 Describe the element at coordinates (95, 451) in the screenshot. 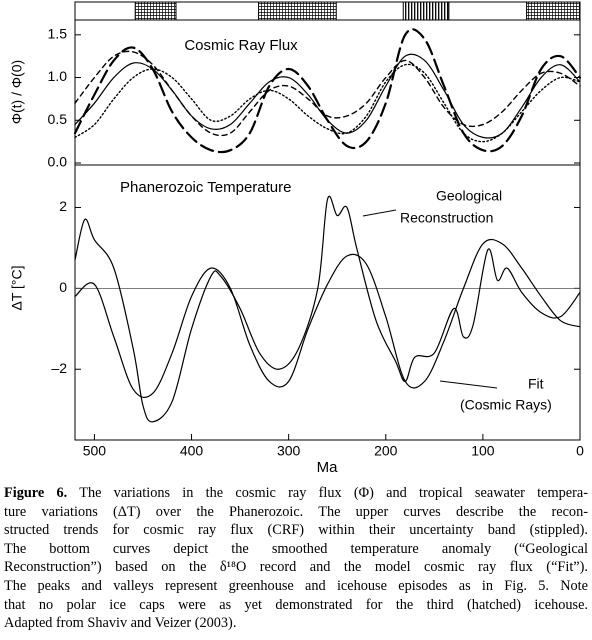

I see `x-tick-label: 500` at that location.